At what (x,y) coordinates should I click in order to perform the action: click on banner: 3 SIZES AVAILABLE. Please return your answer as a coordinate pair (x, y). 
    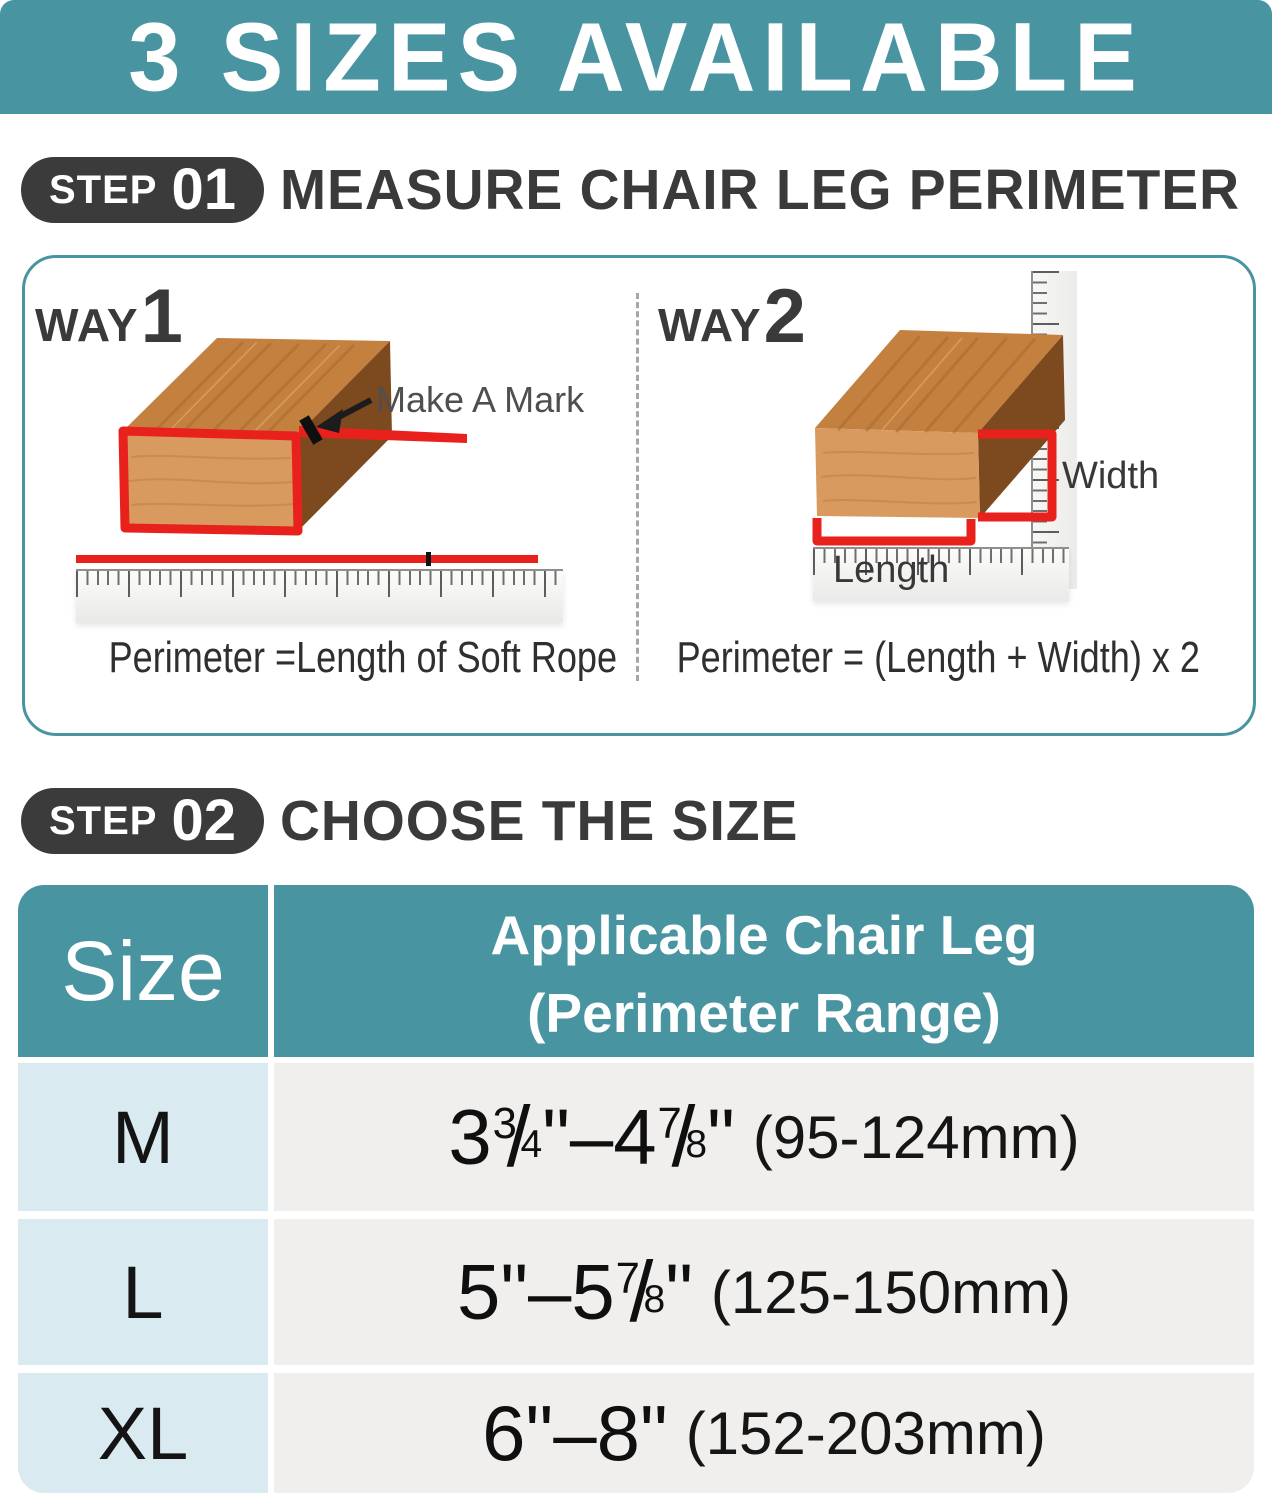
    Looking at the image, I should click on (636, 57).